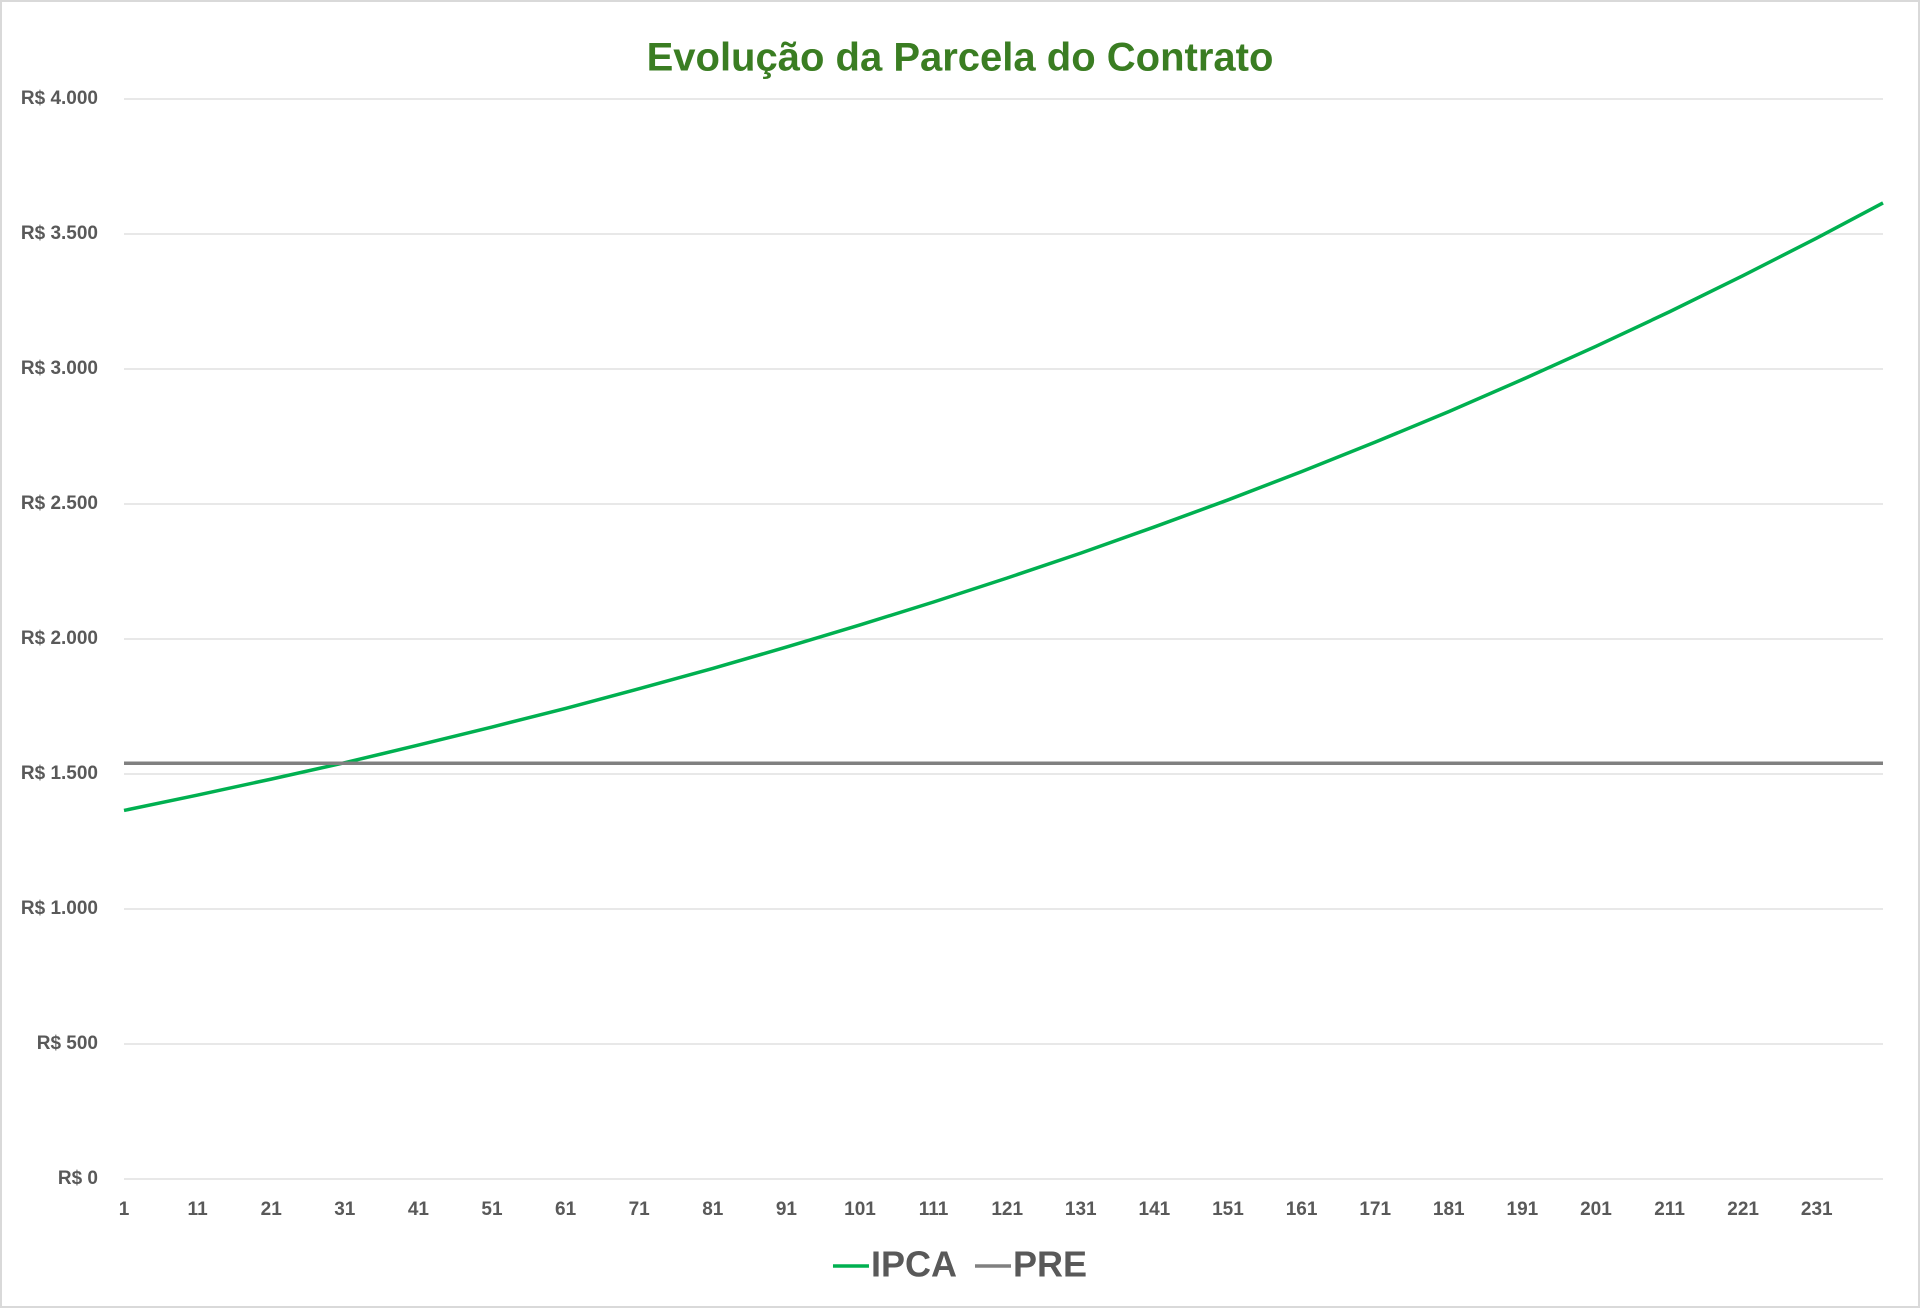 This screenshot has height=1308, width=1920. Describe the element at coordinates (419, 1209) in the screenshot. I see `x-tick-label: 41` at that location.